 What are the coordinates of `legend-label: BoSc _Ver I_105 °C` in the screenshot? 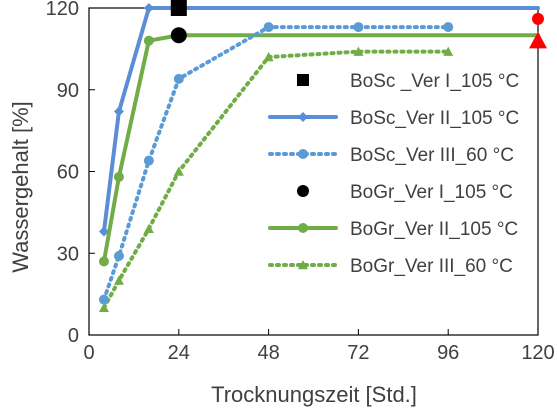 It's located at (434, 81).